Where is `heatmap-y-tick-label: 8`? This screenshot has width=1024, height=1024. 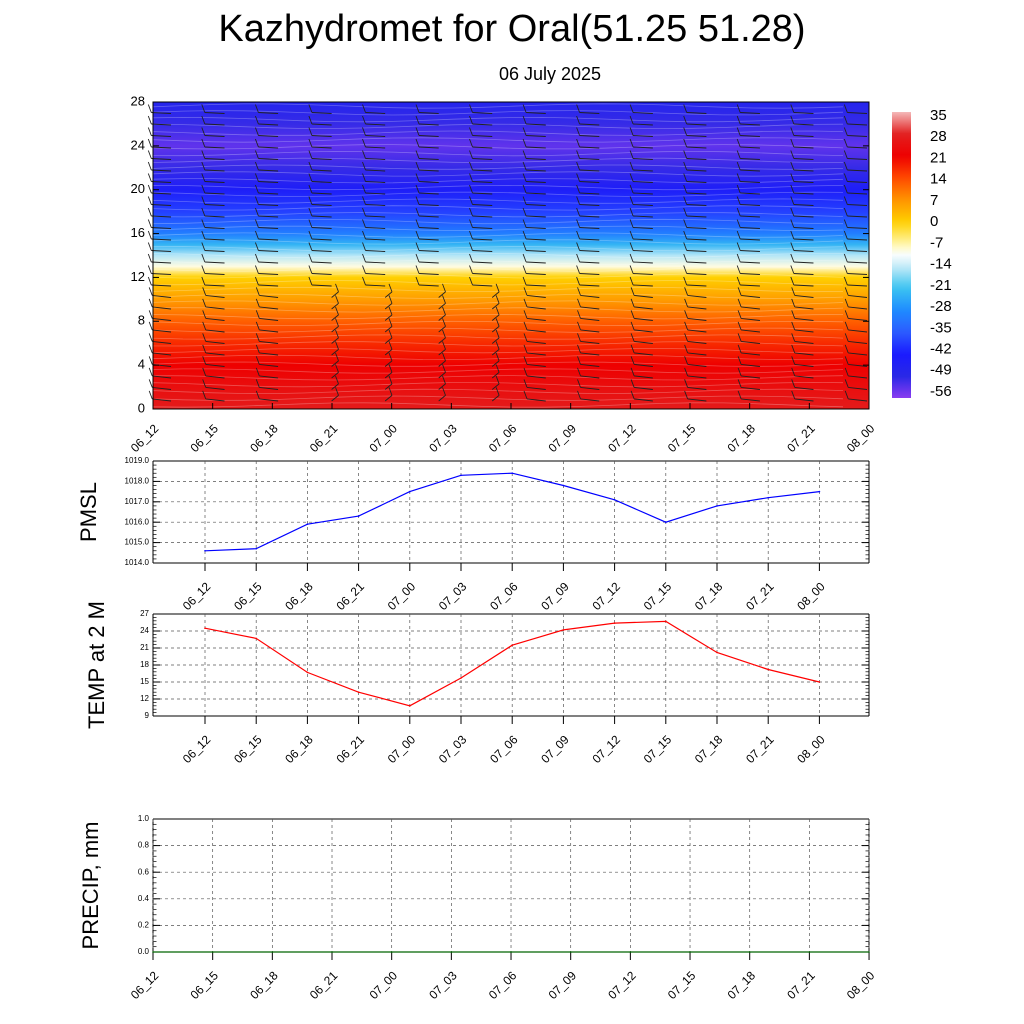
heatmap-y-tick-label: 8 is located at coordinates (141, 320).